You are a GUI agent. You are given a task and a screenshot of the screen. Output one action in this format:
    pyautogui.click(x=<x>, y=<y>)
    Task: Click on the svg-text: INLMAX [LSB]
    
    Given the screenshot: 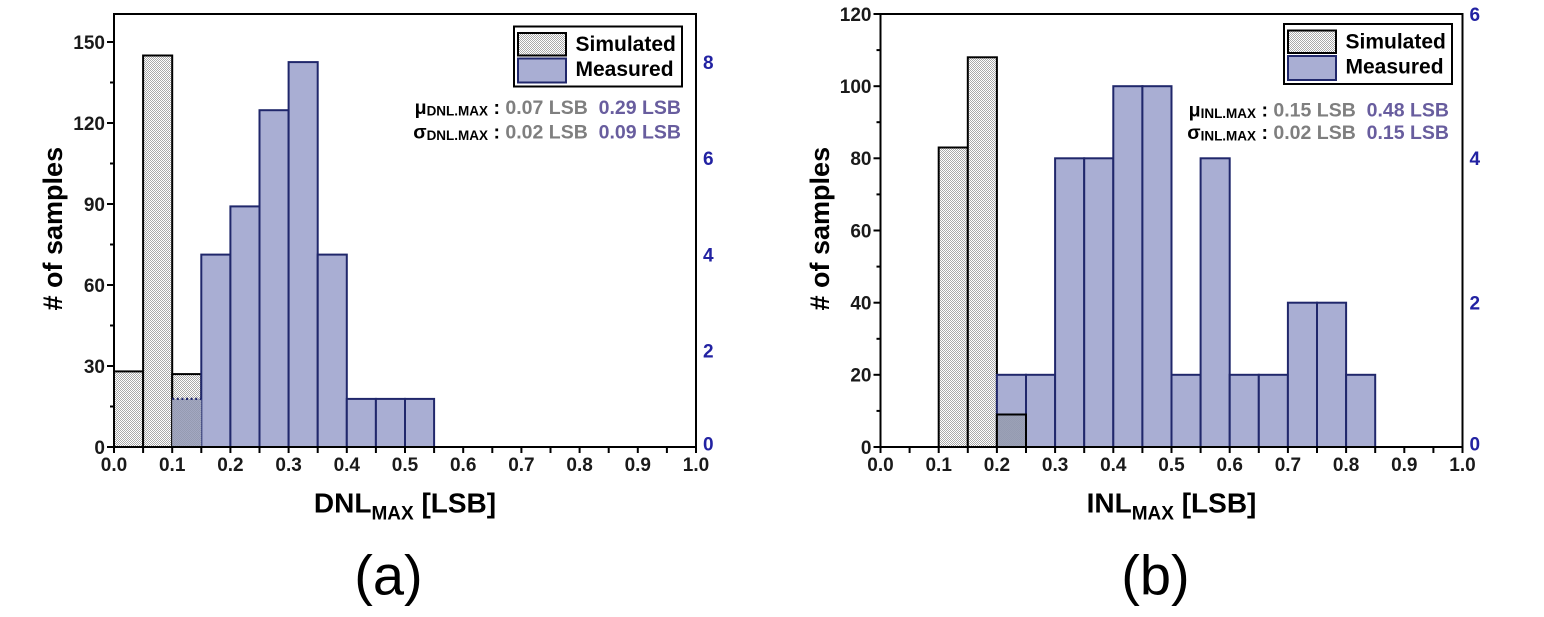 What is the action you would take?
    pyautogui.click(x=1172, y=506)
    